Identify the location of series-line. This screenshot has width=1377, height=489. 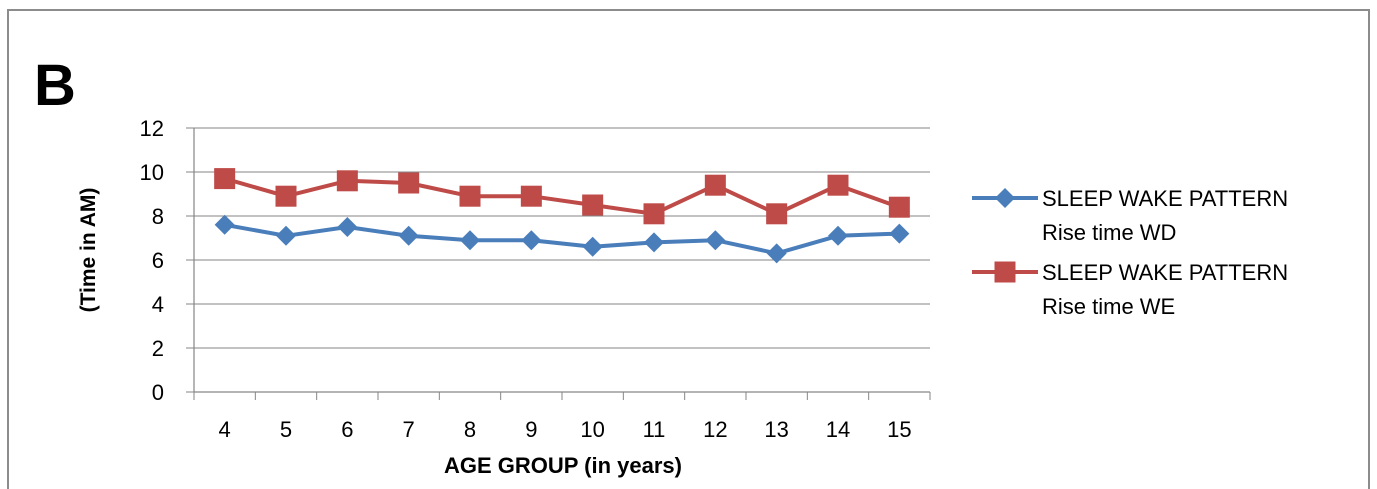
(562, 239).